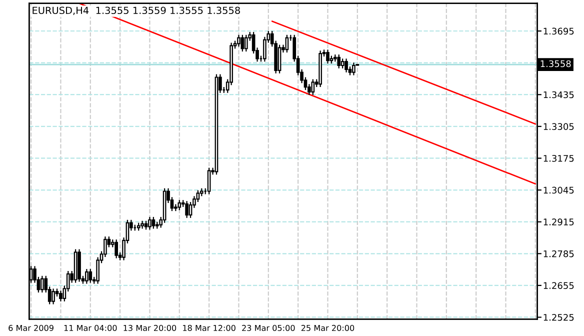  Describe the element at coordinates (268, 327) in the screenshot. I see `x-tick-label: 23 Mar 05:00` at that location.